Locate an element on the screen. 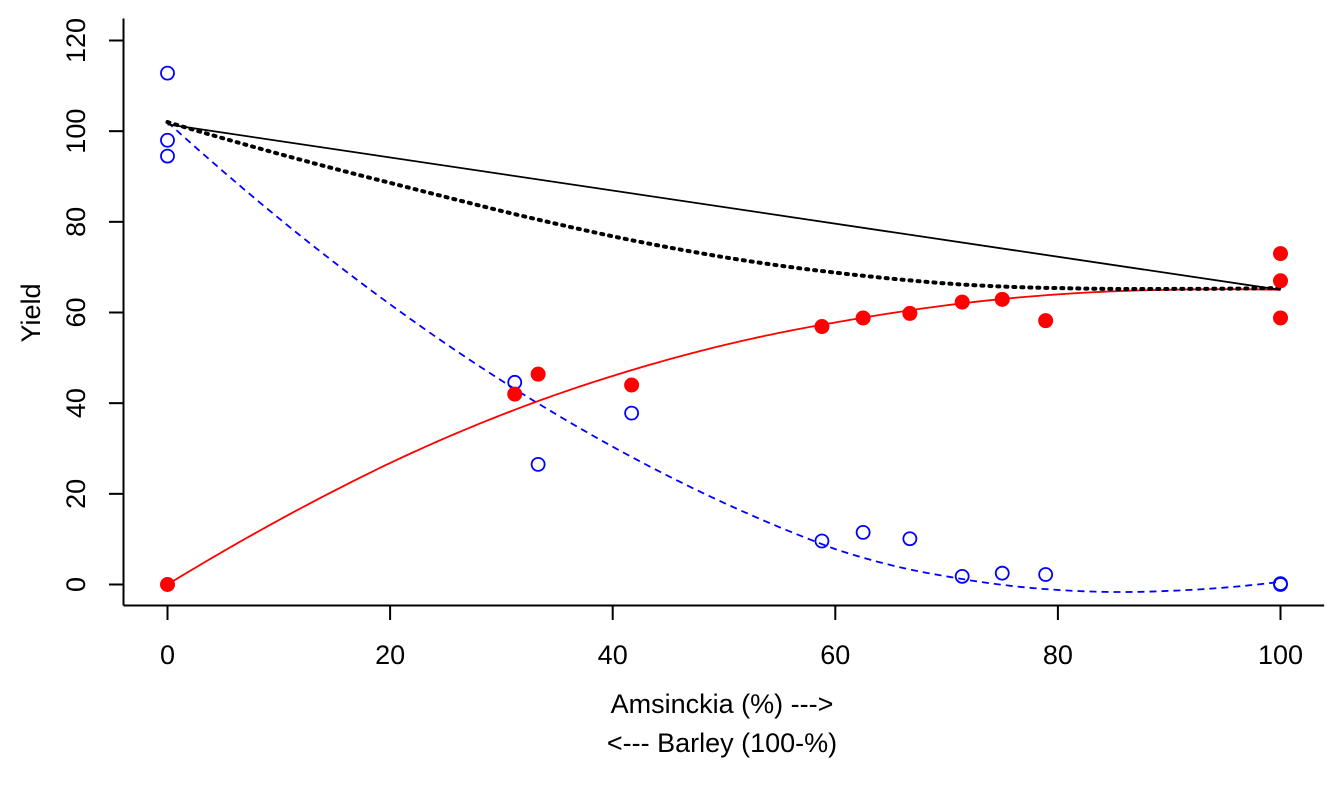  y-tick-label: 80 is located at coordinates (76, 222).